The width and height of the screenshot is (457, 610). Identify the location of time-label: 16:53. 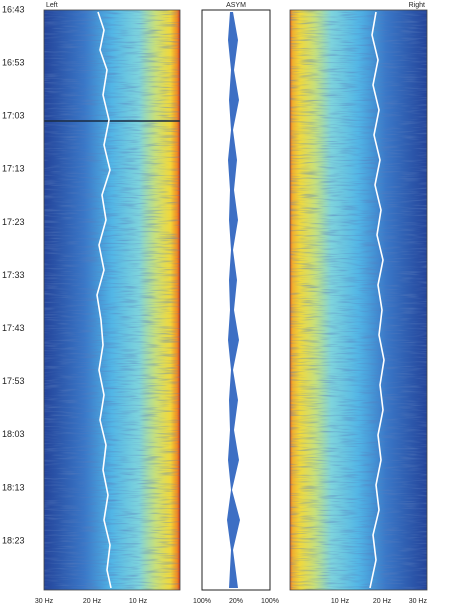
(13, 62).